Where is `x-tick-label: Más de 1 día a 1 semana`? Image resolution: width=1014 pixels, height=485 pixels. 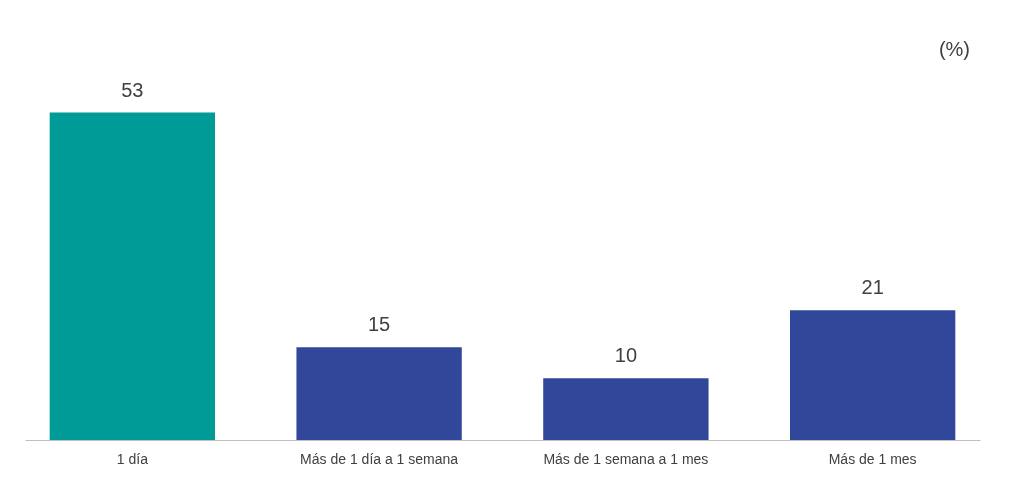 x-tick-label: Más de 1 día a 1 semana is located at coordinates (379, 458).